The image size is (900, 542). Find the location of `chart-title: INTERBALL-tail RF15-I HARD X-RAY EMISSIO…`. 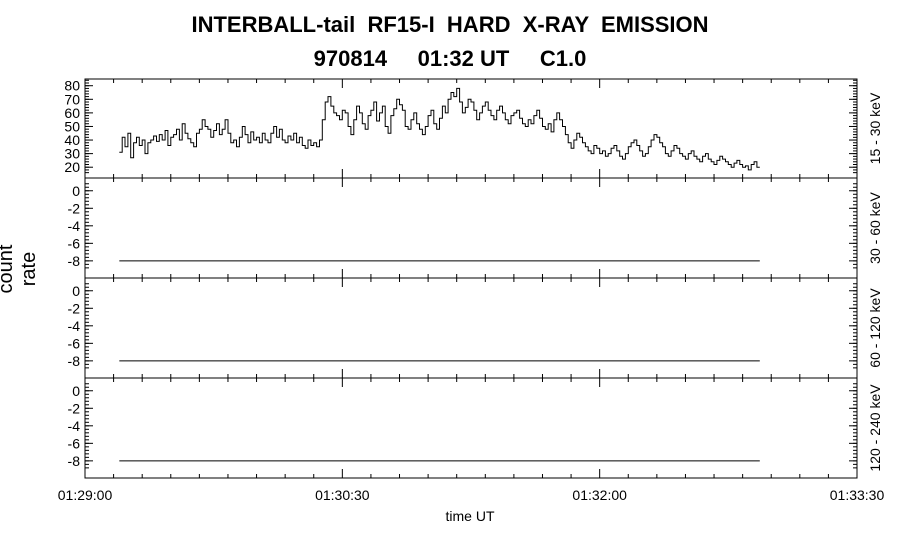

chart-title: INTERBALL-tail RF15-I HARD X-RAY EMISSIO… is located at coordinates (450, 24).